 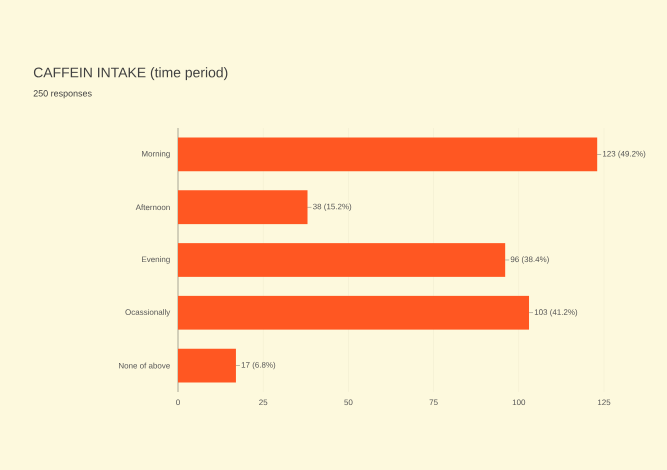 I want to click on chart-title: CAFFEIN INTAKE (time period), so click(x=131, y=73).